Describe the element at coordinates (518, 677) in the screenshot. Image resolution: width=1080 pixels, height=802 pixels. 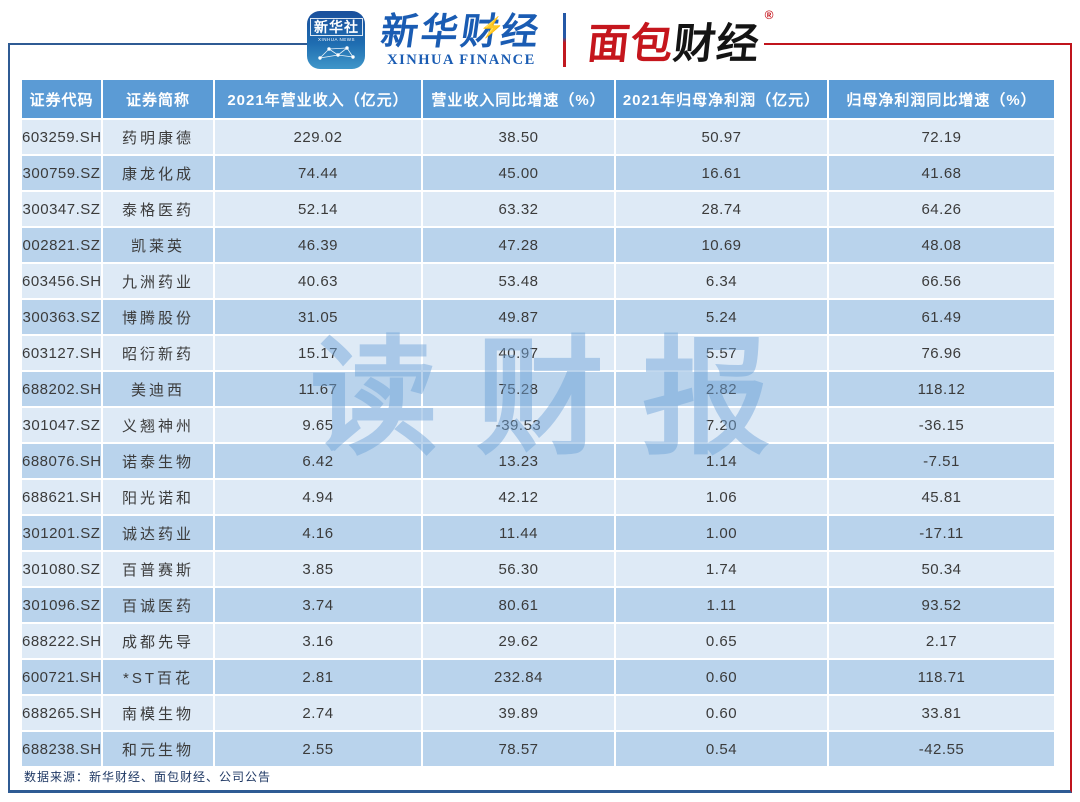
I see `cell-revenue-growth: 232.84` at that location.